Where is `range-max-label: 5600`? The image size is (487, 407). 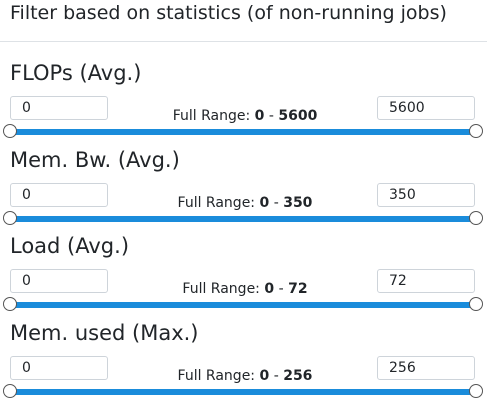
range-max-label: 5600 is located at coordinates (298, 116).